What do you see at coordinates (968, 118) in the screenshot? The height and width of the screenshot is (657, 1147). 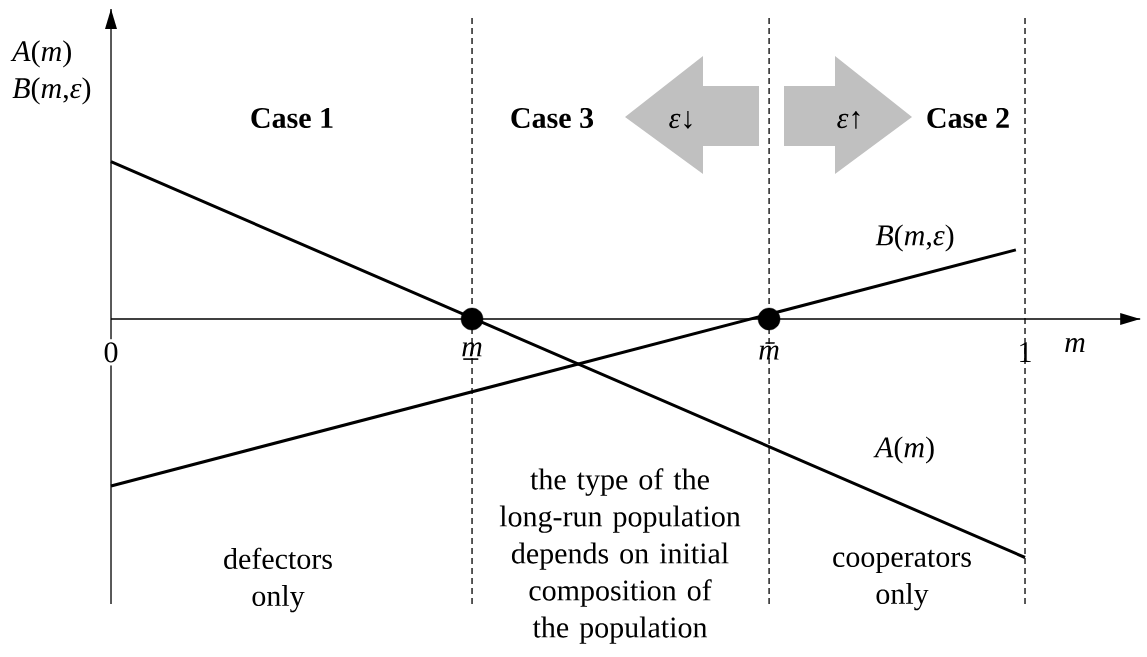 I see `text: Case 2` at bounding box center [968, 118].